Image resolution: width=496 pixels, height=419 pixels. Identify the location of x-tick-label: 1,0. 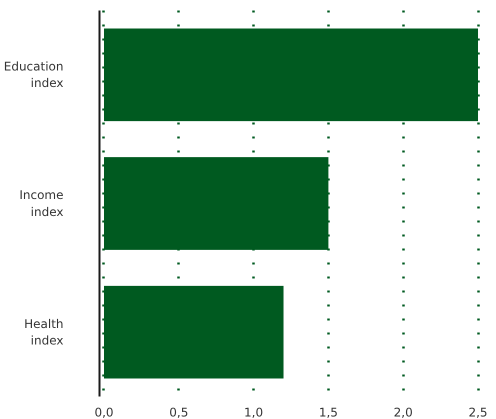
(254, 412).